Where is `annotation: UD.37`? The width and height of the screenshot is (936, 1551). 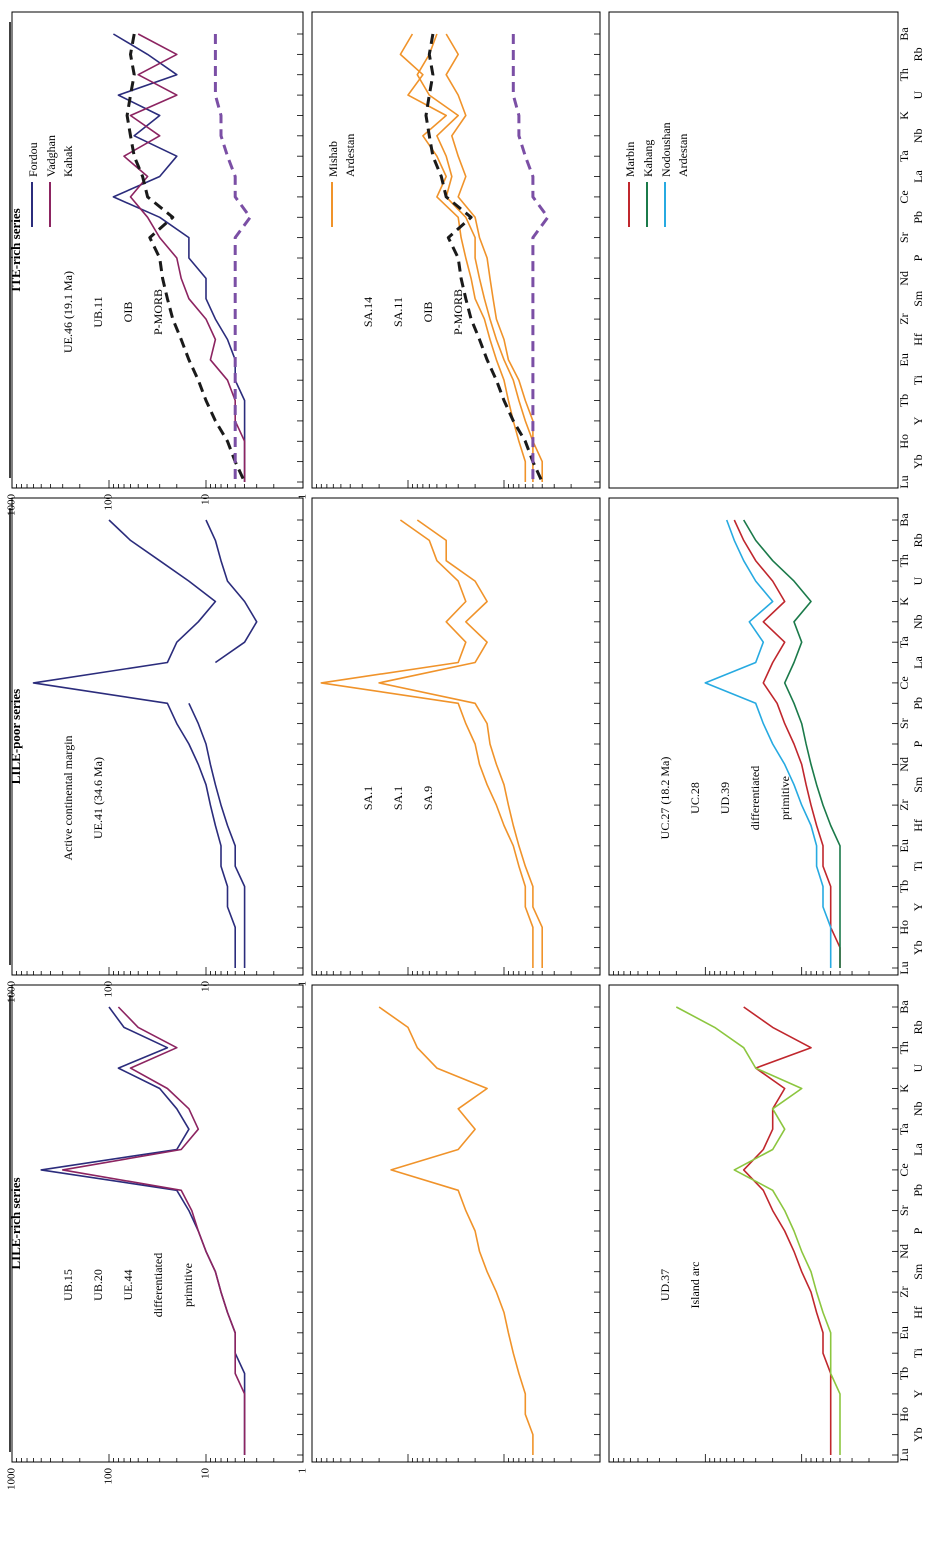 annotation: UD.37 is located at coordinates (665, 1285).